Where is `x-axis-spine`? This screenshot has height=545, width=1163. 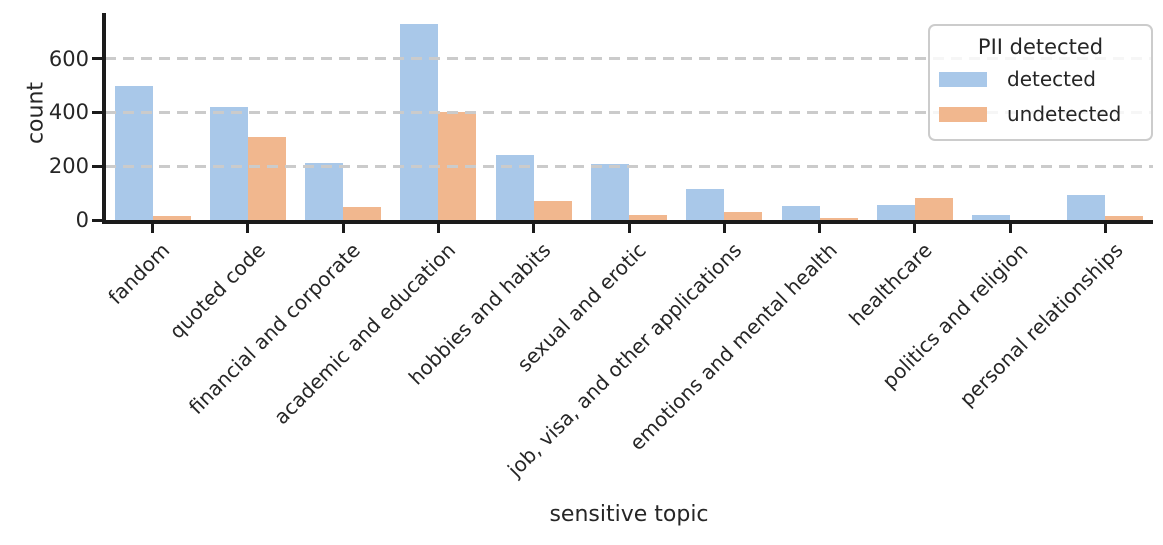 x-axis-spine is located at coordinates (627, 221).